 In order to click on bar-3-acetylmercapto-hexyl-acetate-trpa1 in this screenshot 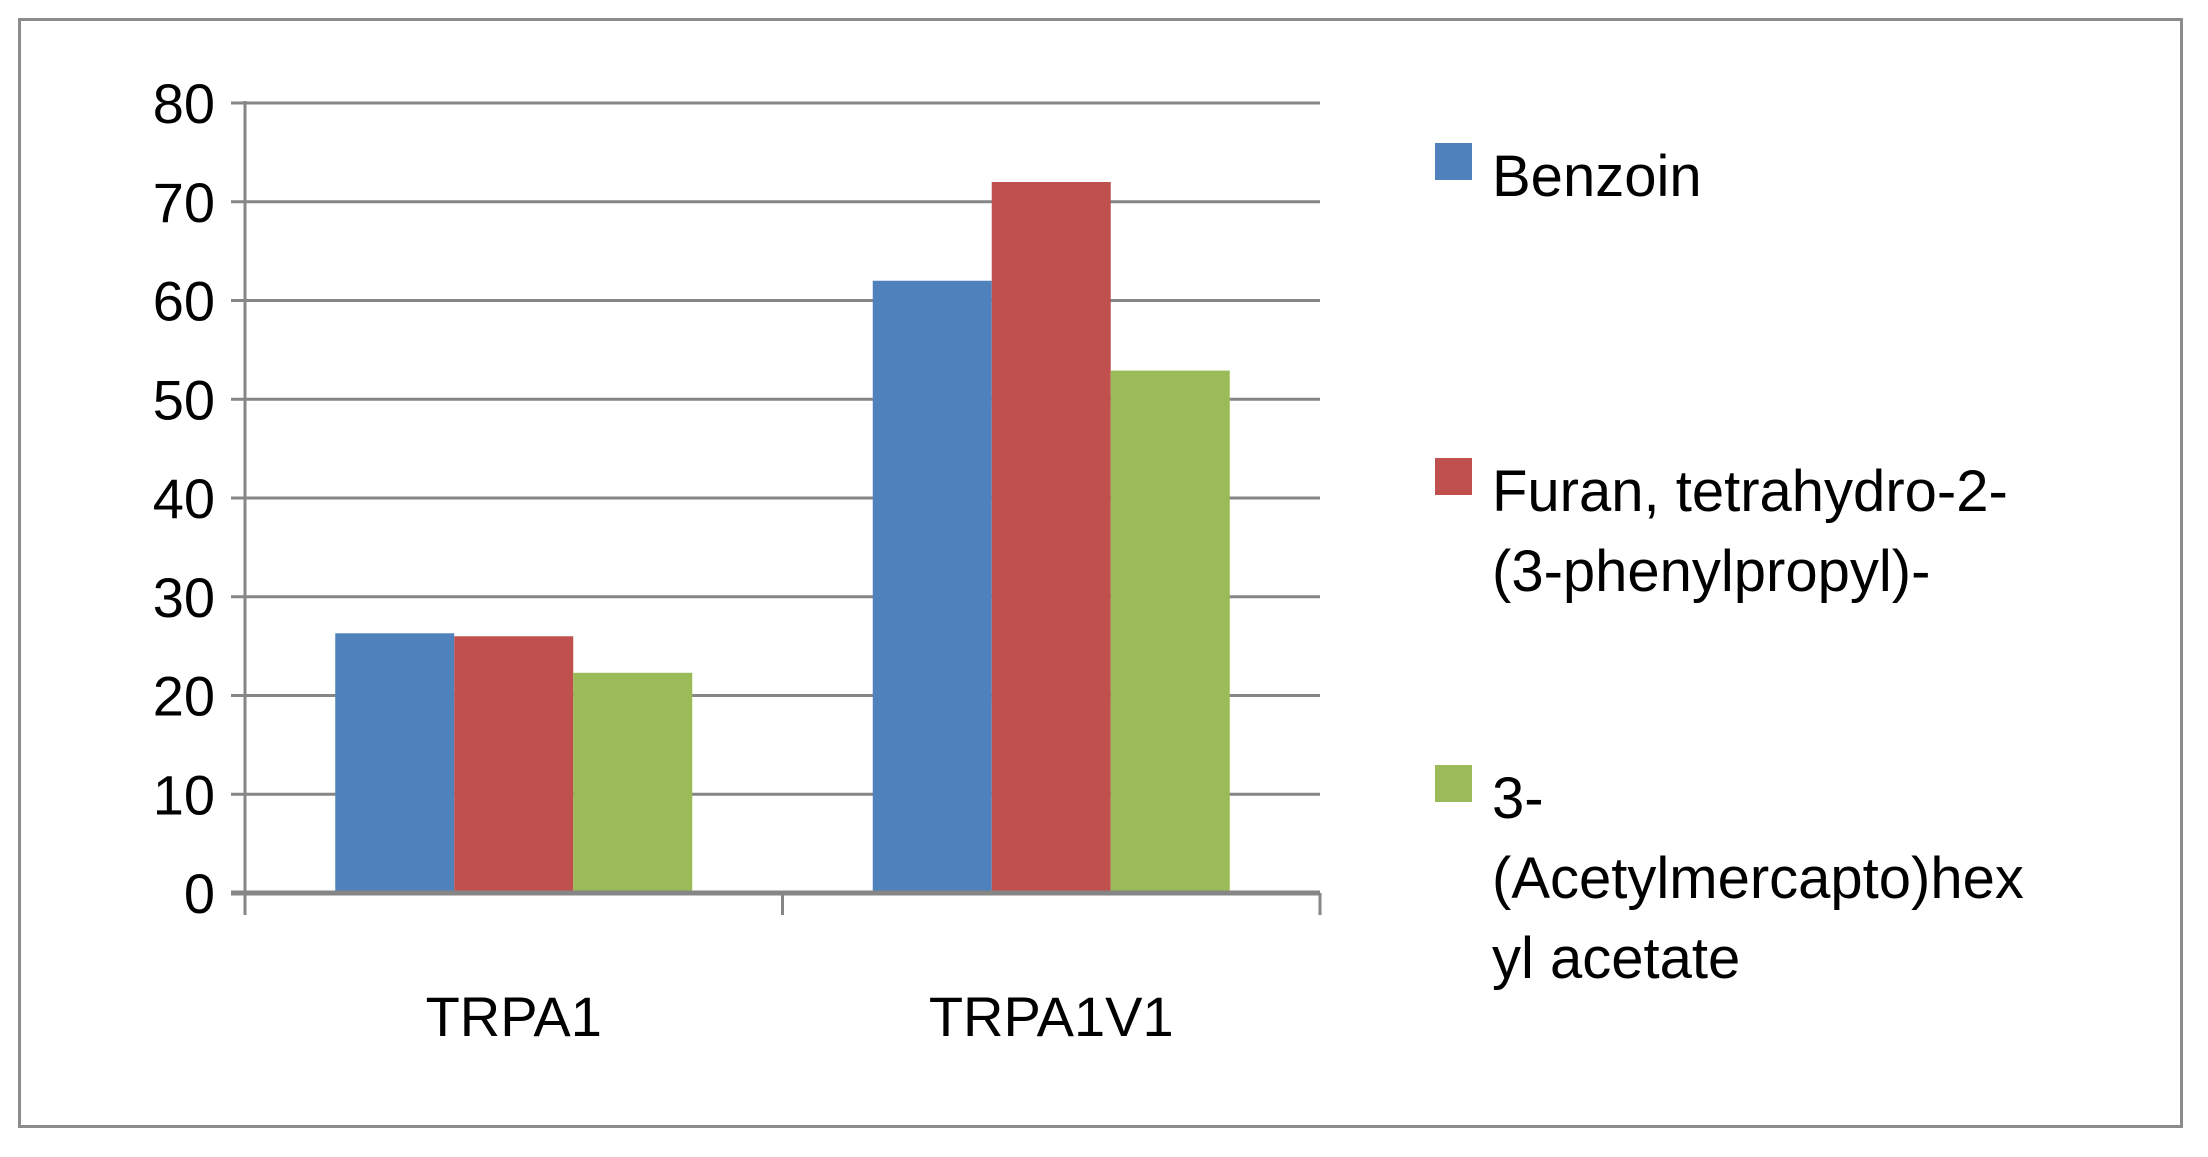, I will do `click(633, 782)`.